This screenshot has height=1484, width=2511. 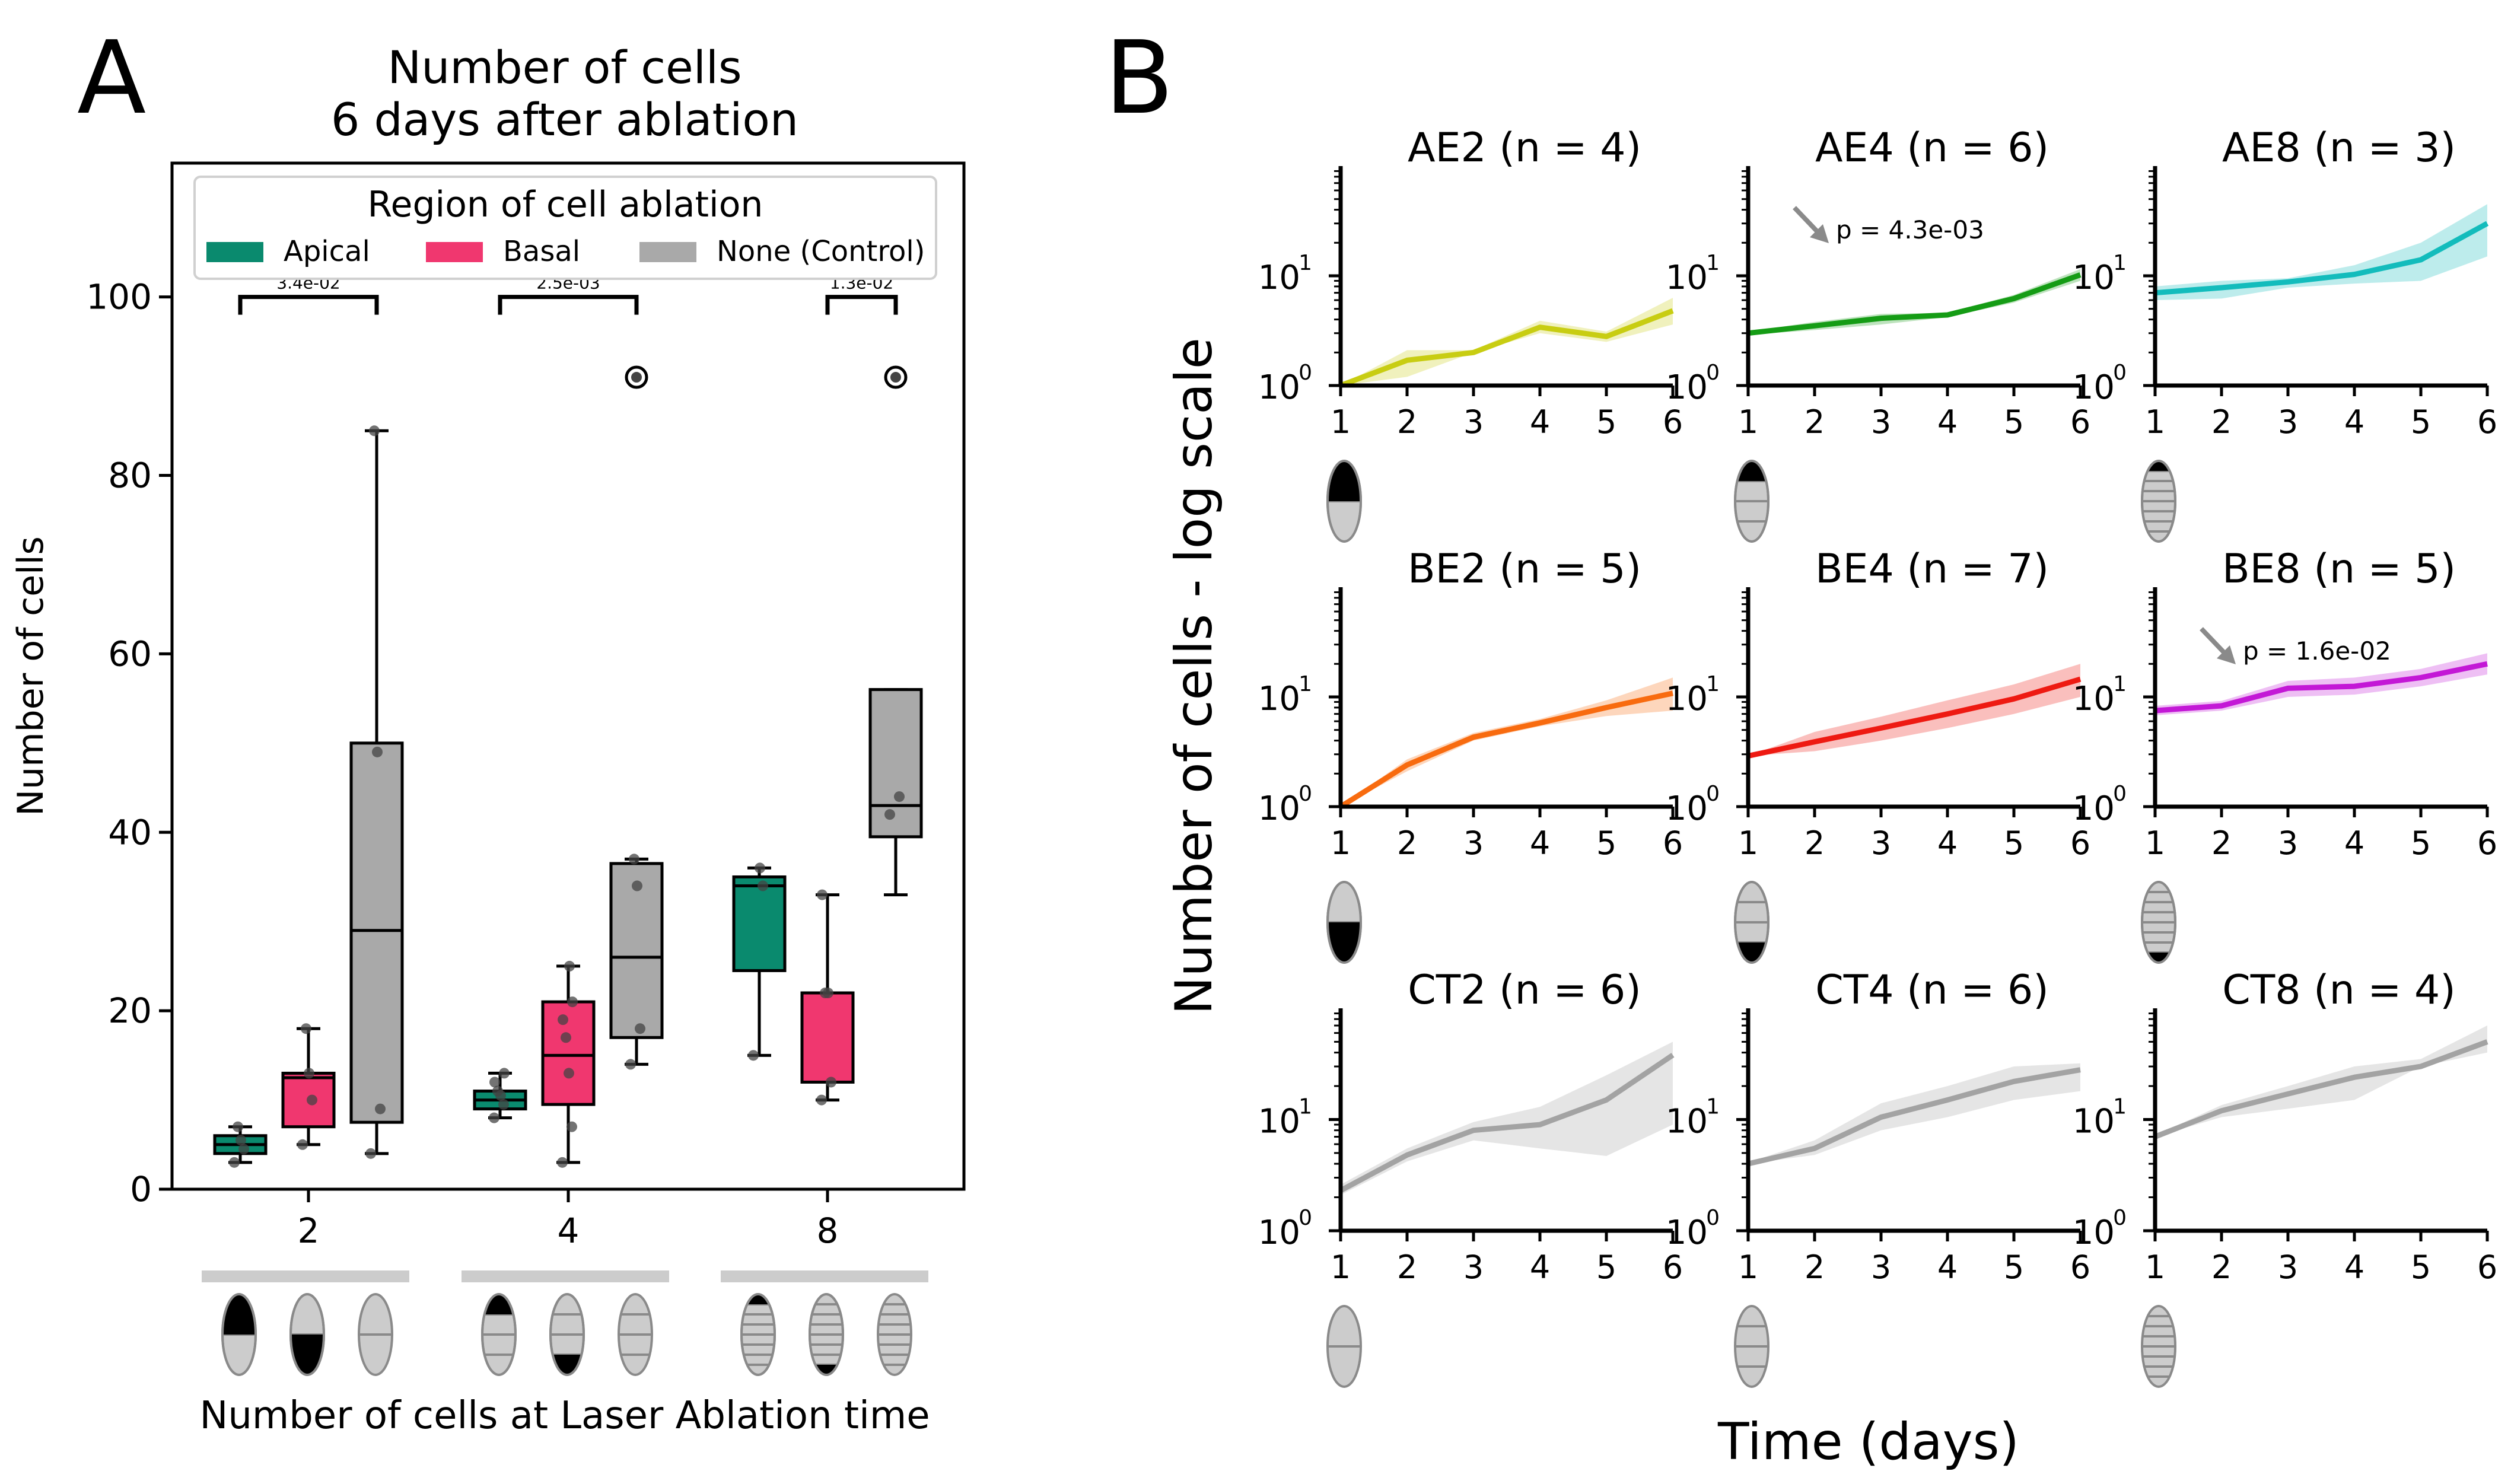 I want to click on legend-box, so click(x=565, y=228).